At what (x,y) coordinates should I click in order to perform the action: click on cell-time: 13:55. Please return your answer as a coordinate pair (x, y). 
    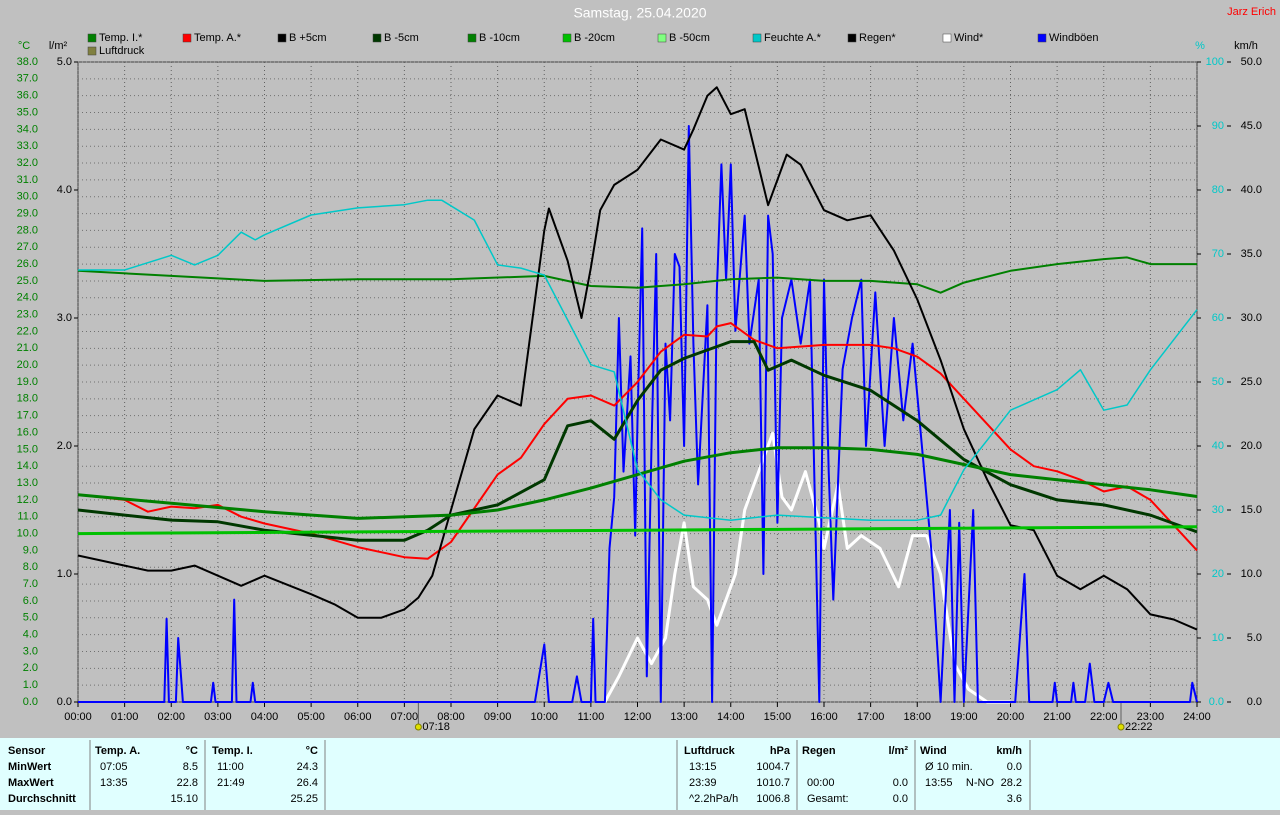
    Looking at the image, I should click on (939, 783).